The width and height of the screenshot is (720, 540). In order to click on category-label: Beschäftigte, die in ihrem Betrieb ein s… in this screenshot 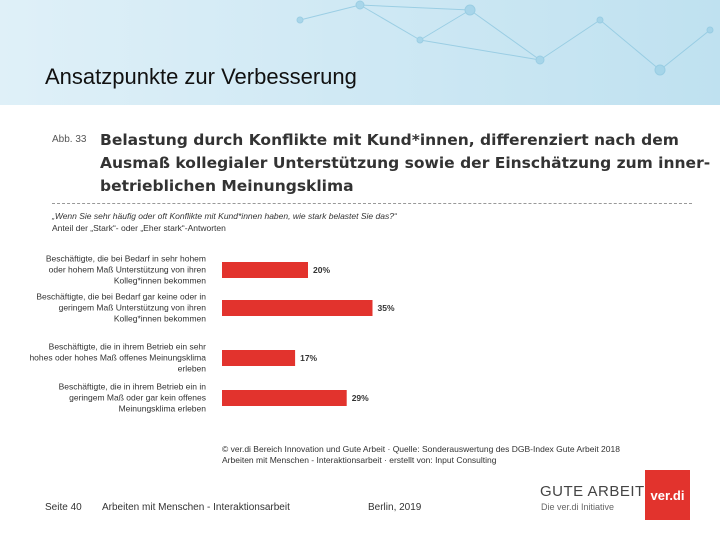, I will do `click(117, 357)`.